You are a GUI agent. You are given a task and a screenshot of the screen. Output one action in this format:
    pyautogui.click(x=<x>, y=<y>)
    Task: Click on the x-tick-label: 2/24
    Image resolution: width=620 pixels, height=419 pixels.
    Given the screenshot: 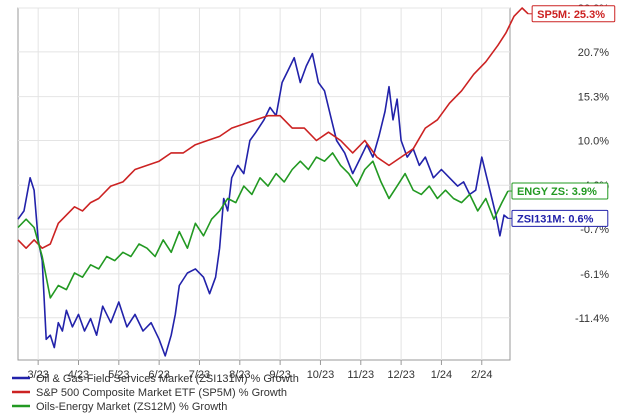 What is the action you would take?
    pyautogui.click(x=481, y=375)
    